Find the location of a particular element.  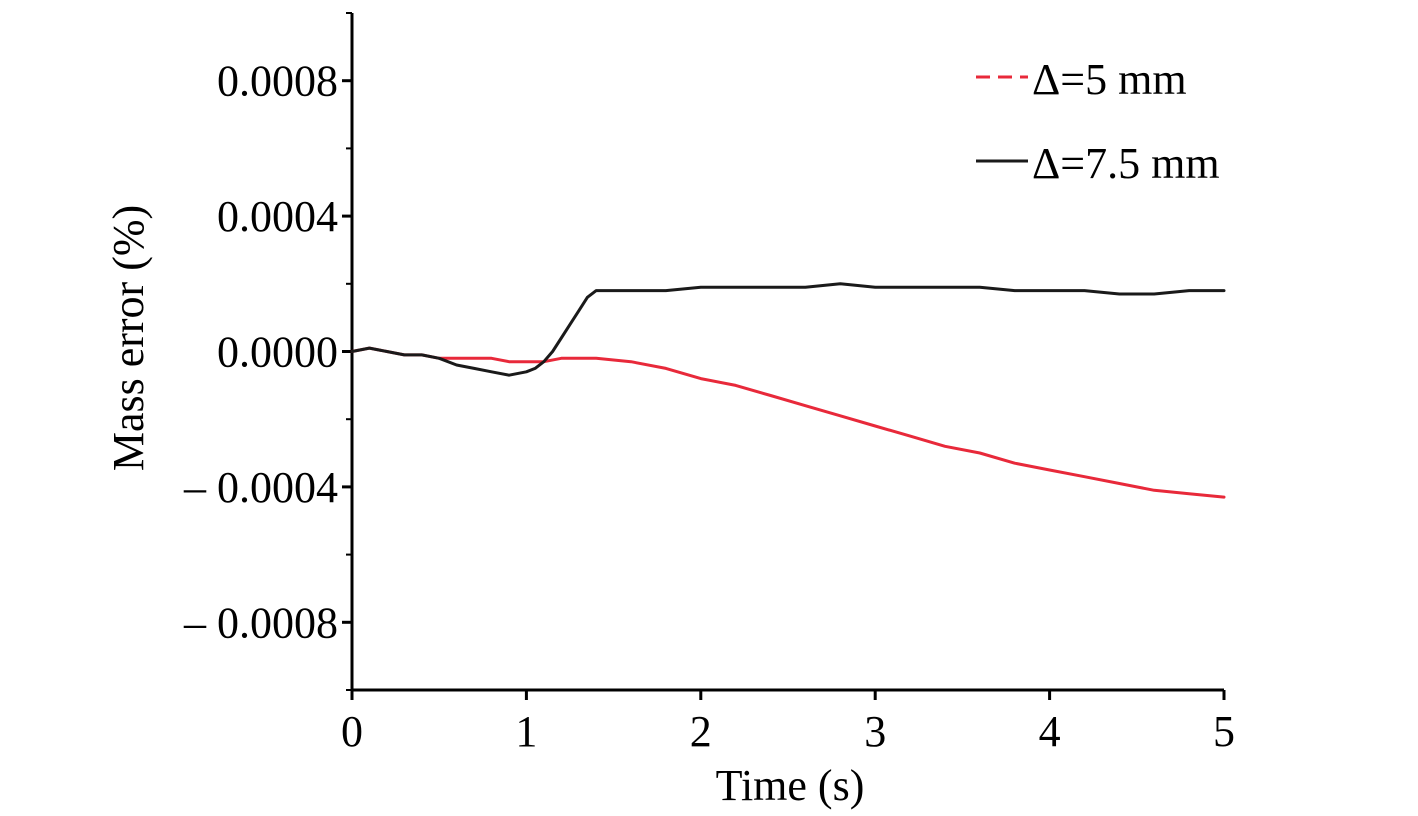

y-tick-label: 0.0008 is located at coordinates (277, 81).